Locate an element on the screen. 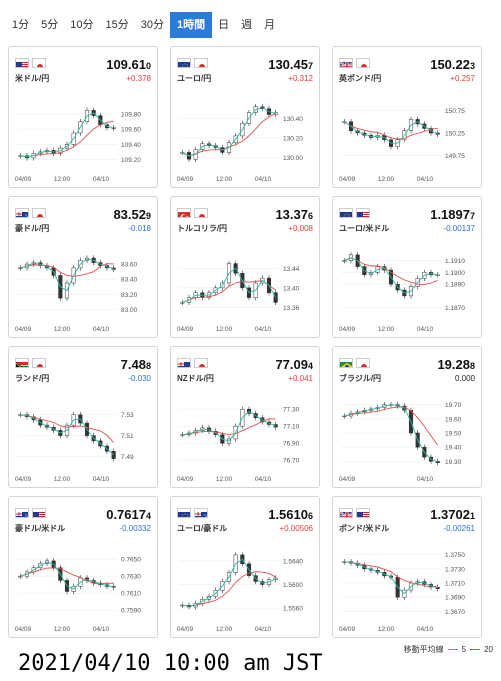 The width and height of the screenshot is (501, 681). pair-name: 豪ドル/円 is located at coordinates (32, 228).